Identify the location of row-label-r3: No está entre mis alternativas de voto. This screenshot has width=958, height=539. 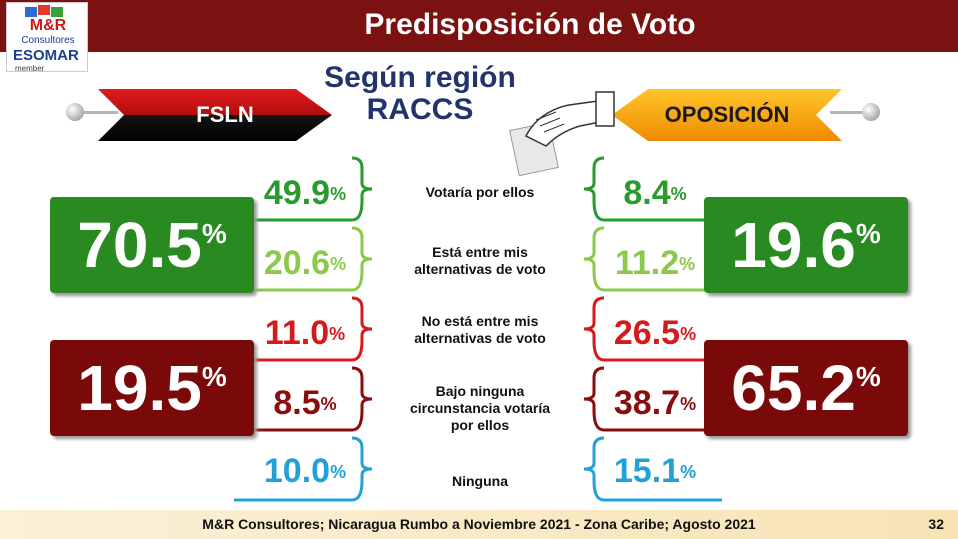
(480, 330).